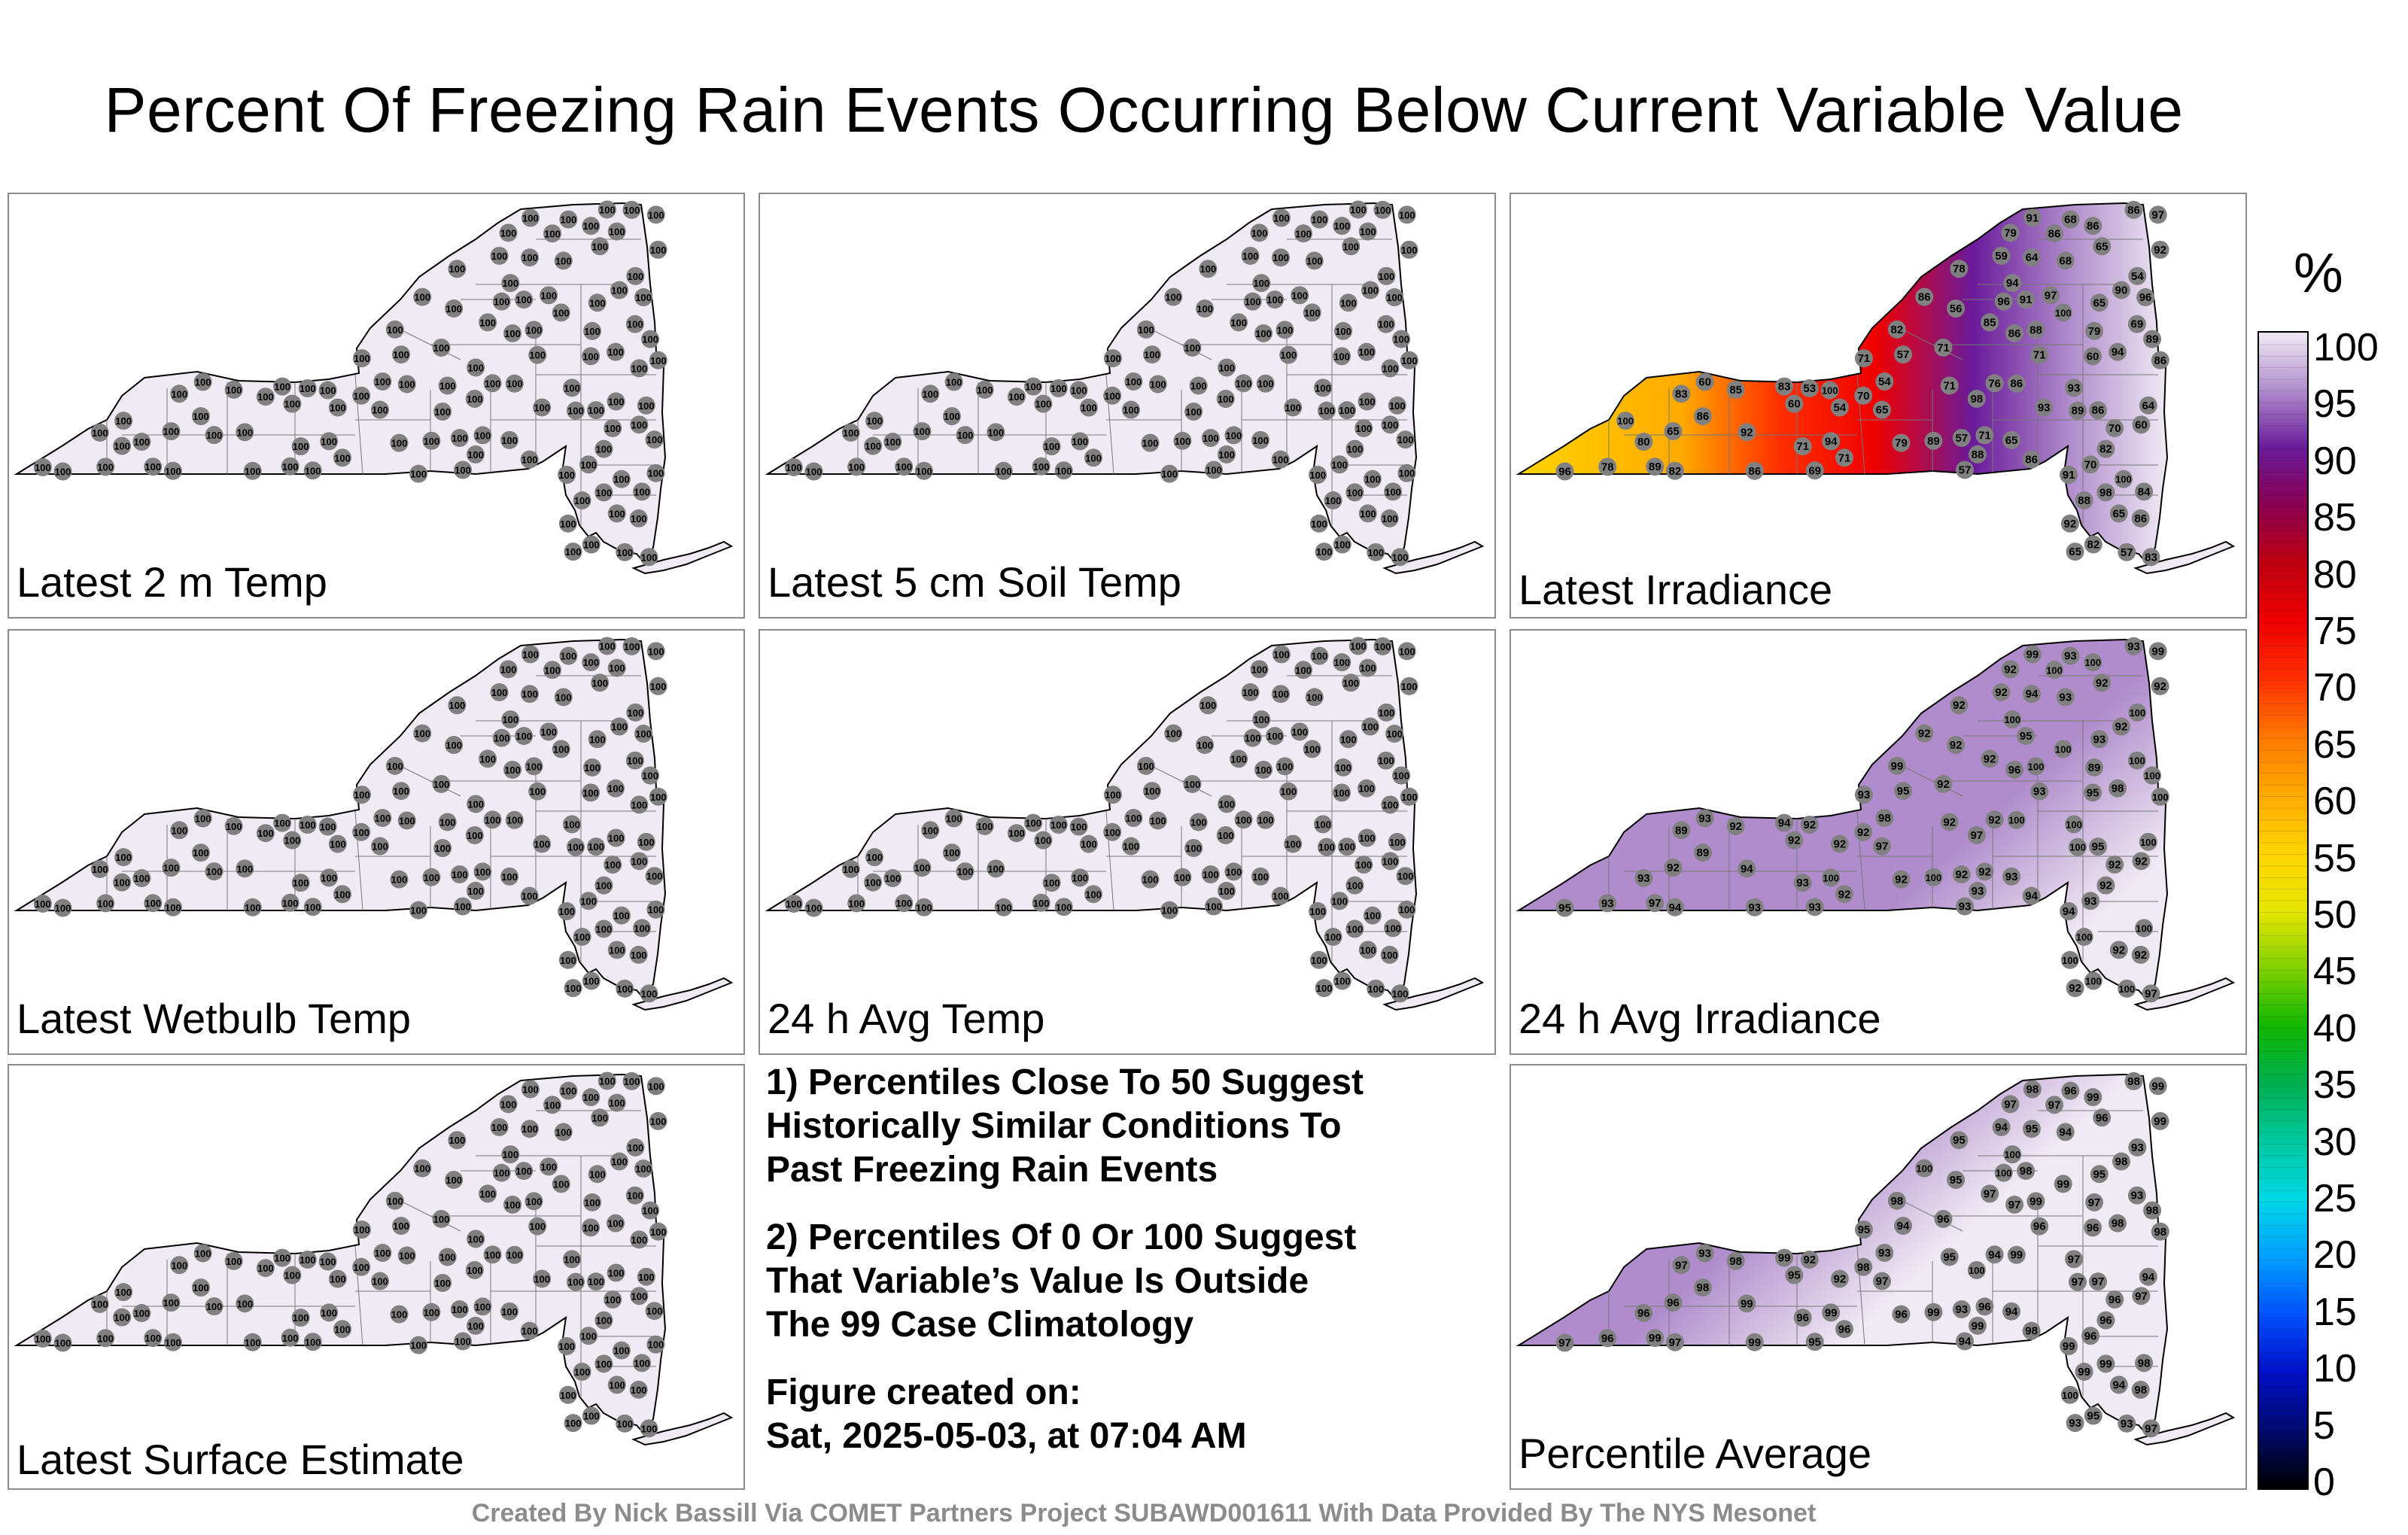 The image size is (2408, 1535). Describe the element at coordinates (2118, 950) in the screenshot. I see `station-value: 92` at that location.